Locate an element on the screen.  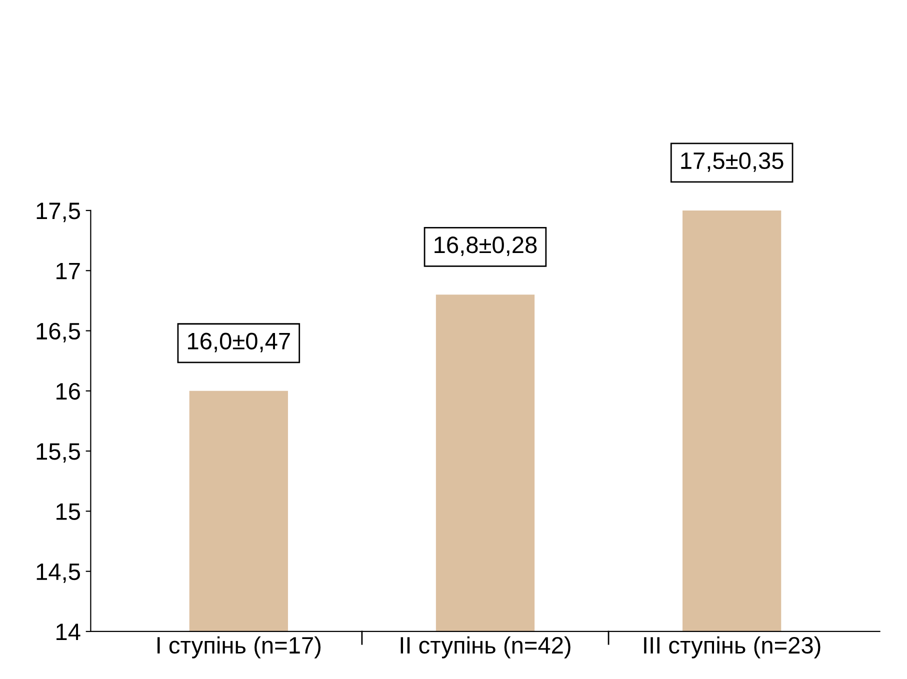
y-tick-label: 14 is located at coordinates (68, 632).